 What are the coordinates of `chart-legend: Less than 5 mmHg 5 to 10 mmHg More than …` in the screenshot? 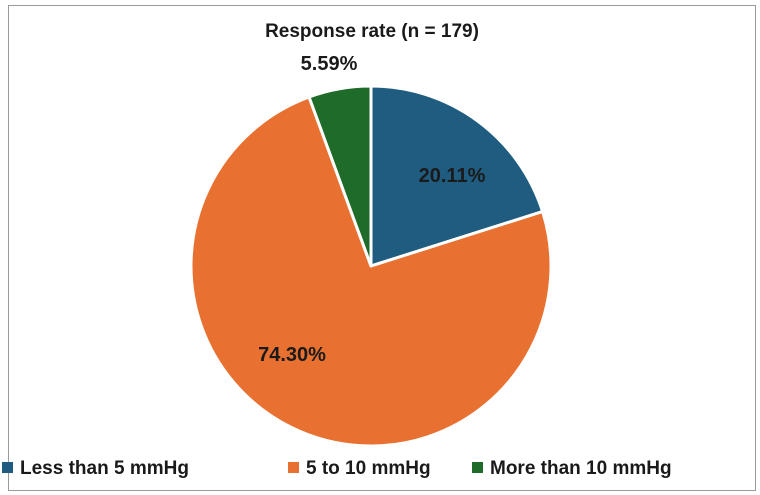 It's located at (337, 468).